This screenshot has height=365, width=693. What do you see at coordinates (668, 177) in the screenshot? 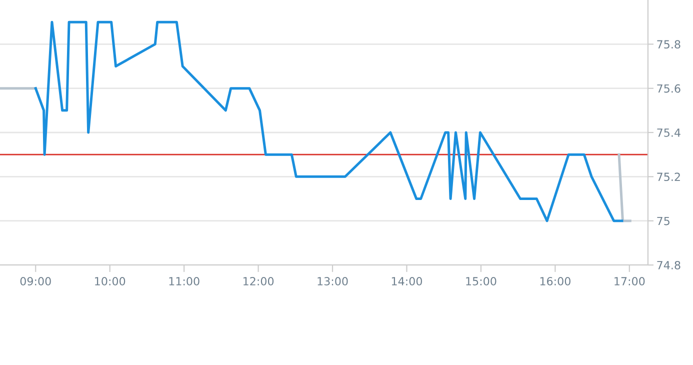
I see `y-tick-label: 75.2` at bounding box center [668, 177].